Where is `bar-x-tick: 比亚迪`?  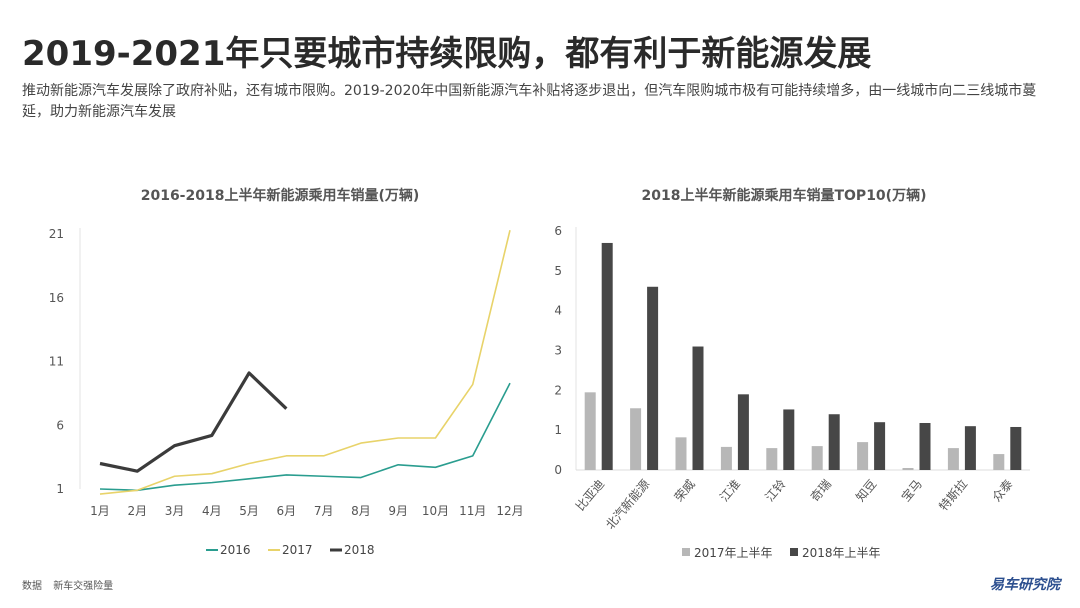
bar-x-tick: 比亚迪 is located at coordinates (590, 495).